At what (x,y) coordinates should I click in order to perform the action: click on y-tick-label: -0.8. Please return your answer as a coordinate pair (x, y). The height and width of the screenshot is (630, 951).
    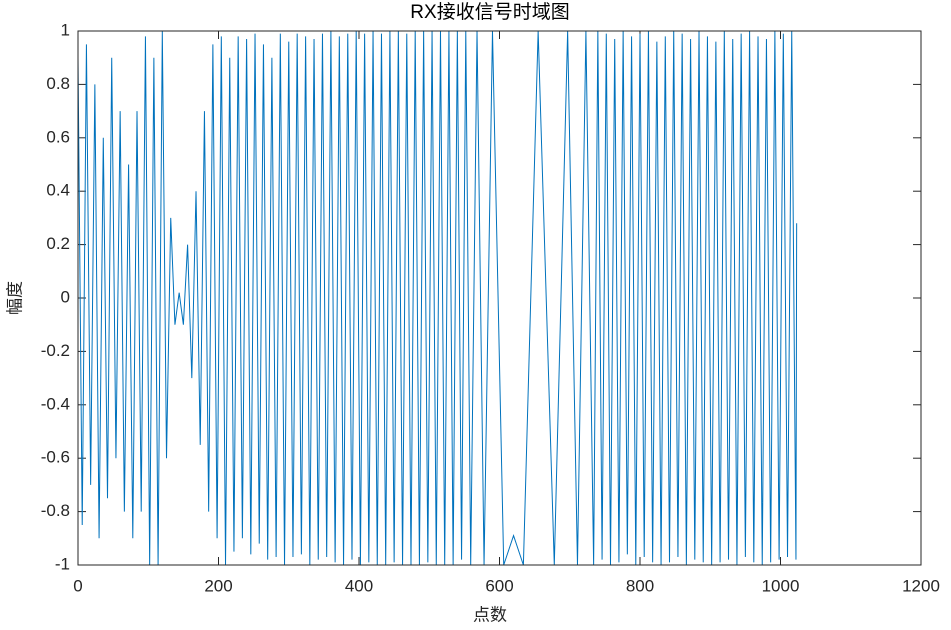
    Looking at the image, I should click on (55, 510).